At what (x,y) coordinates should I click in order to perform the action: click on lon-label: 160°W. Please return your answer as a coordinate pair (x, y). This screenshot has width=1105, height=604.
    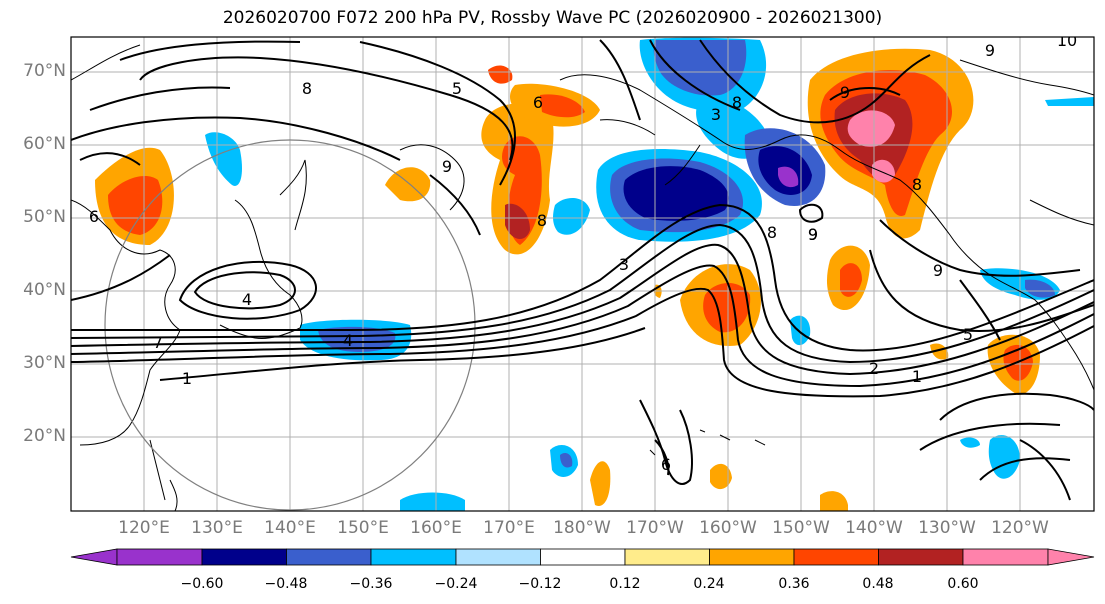
    Looking at the image, I should click on (728, 528).